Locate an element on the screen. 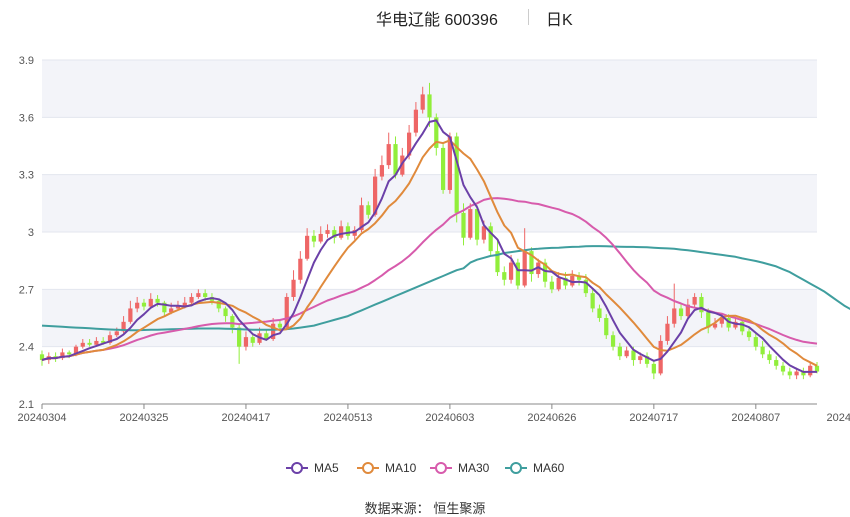 The width and height of the screenshot is (850, 517). legend-item-ma10: MA10 is located at coordinates (386, 468).